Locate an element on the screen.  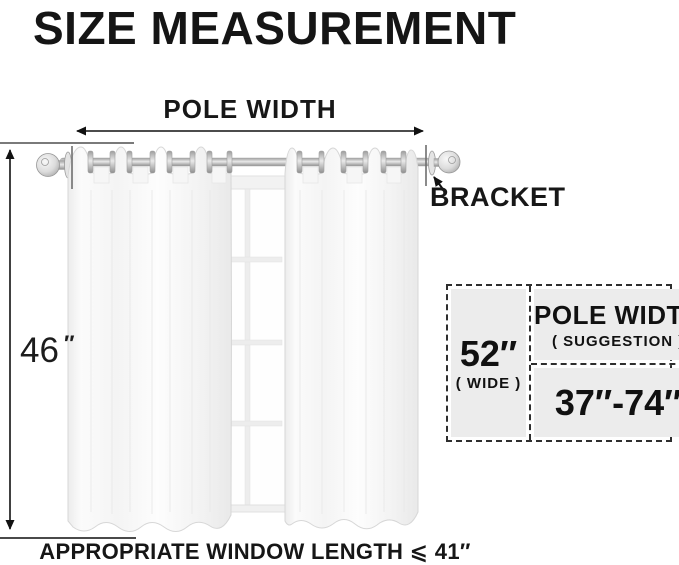
right-curtain-panel is located at coordinates (351, 338).